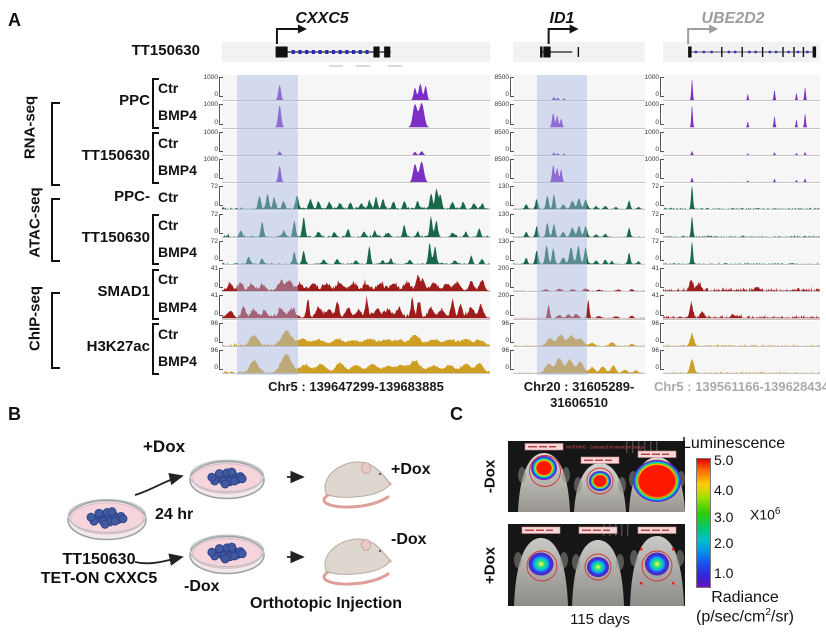  Describe the element at coordinates (333, 52) in the screenshot. I see `gene-model-cxxc5` at that location.